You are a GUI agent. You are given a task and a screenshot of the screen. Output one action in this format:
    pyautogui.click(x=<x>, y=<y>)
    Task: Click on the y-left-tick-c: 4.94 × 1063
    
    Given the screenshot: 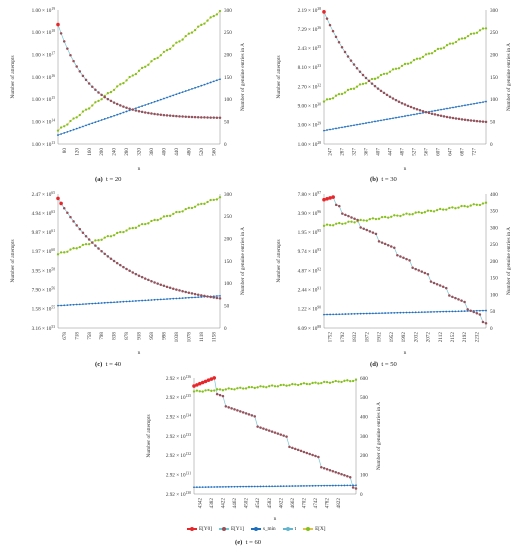 What is the action you would take?
    pyautogui.click(x=44, y=213)
    